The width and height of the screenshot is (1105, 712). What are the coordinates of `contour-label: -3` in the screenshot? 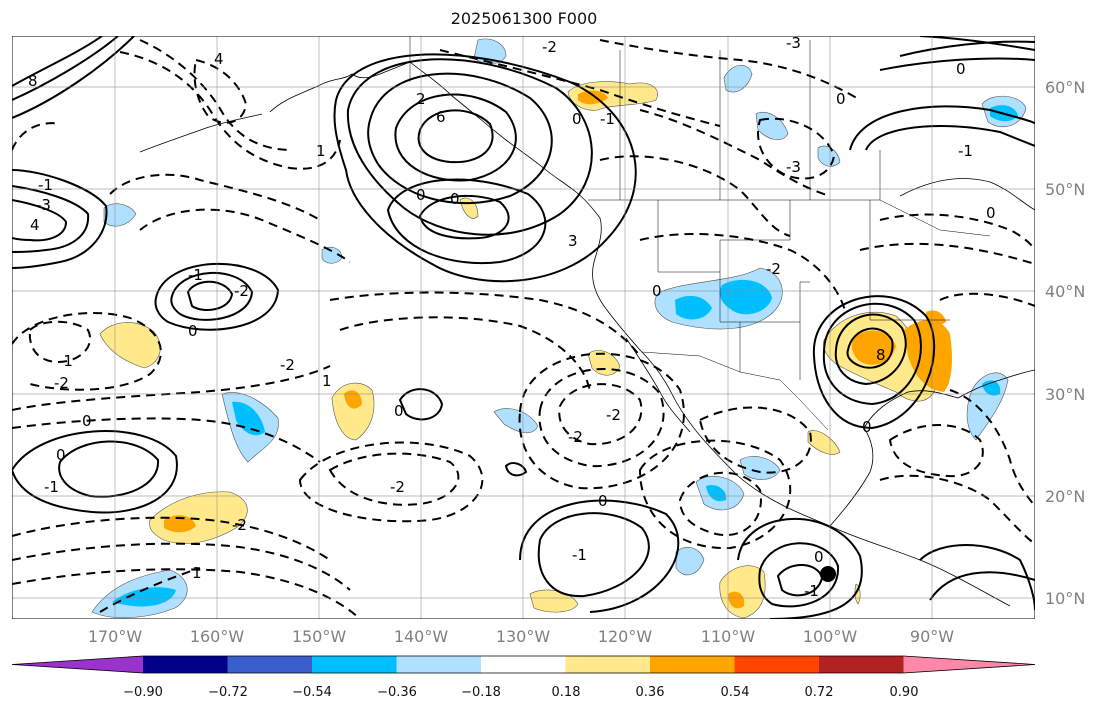 It's located at (793, 43).